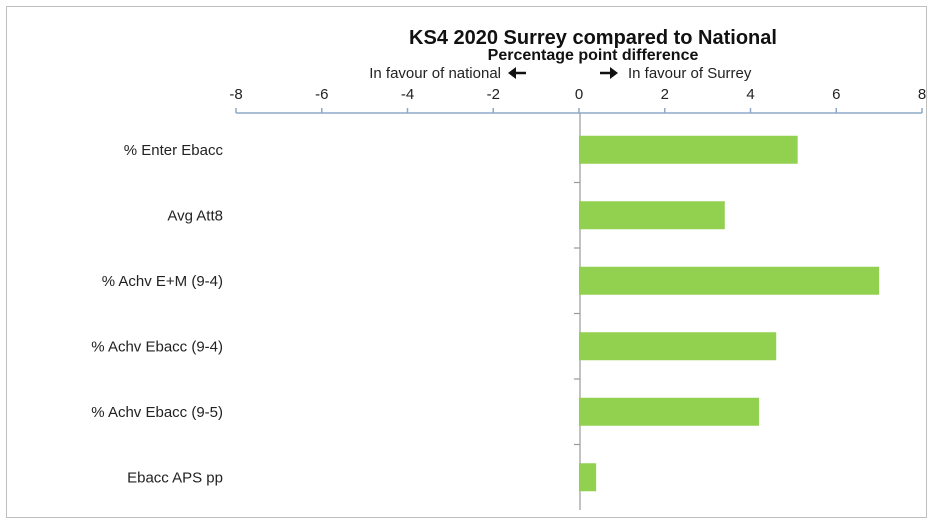 Image resolution: width=935 pixels, height=526 pixels. What do you see at coordinates (517, 73) in the screenshot?
I see `left-arrow-icon` at bounding box center [517, 73].